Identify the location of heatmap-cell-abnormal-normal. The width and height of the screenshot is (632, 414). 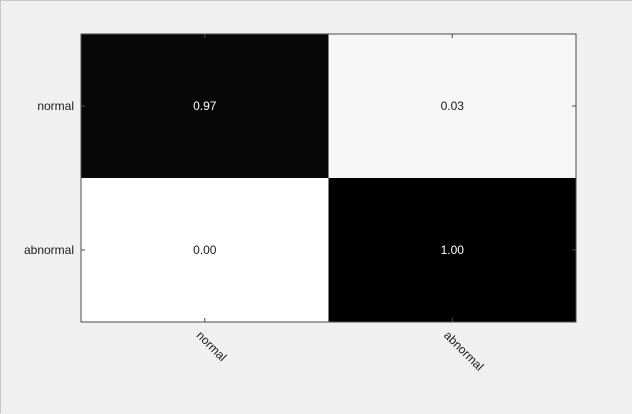
(205, 250).